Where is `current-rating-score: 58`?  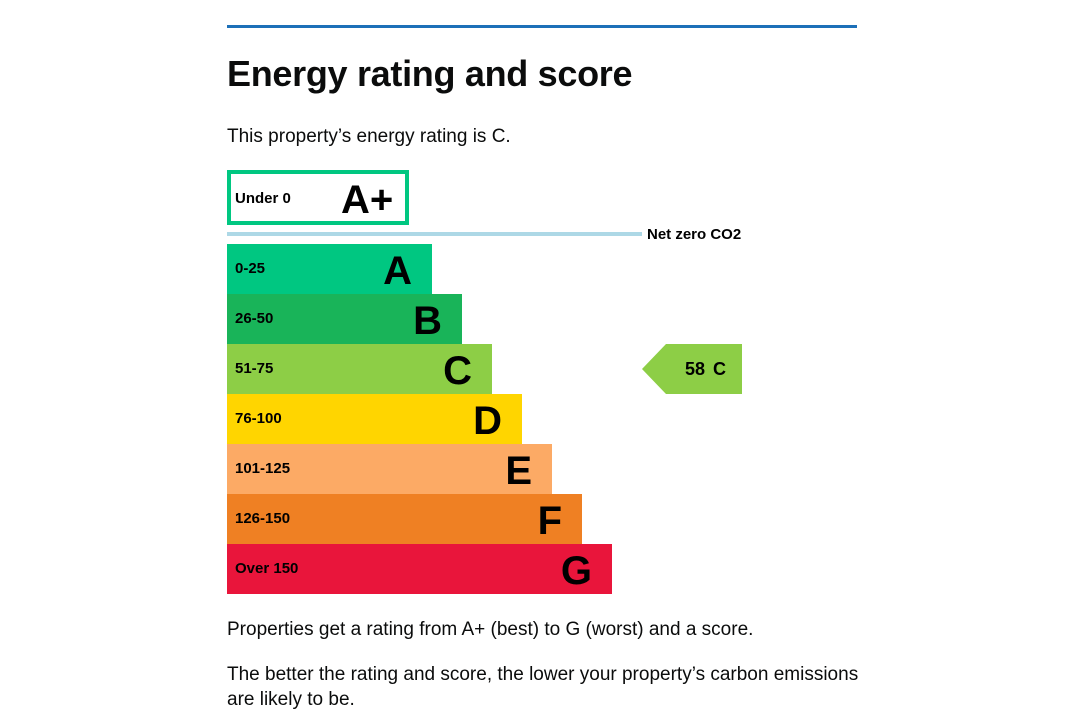 current-rating-score: 58 is located at coordinates (695, 369).